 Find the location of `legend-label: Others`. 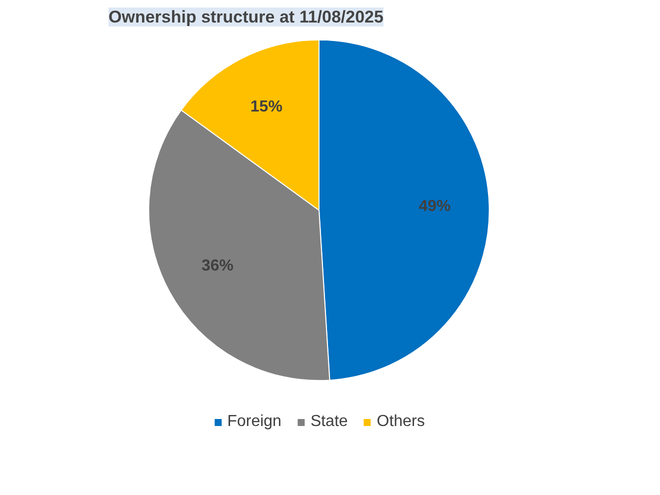

legend-label: Others is located at coordinates (400, 422).